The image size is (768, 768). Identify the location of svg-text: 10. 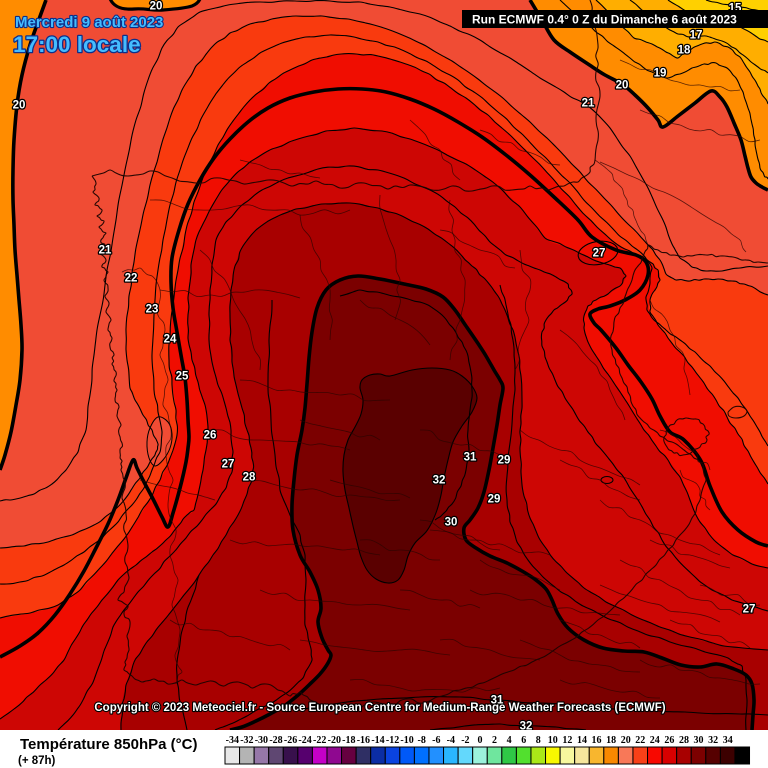
(553, 740).